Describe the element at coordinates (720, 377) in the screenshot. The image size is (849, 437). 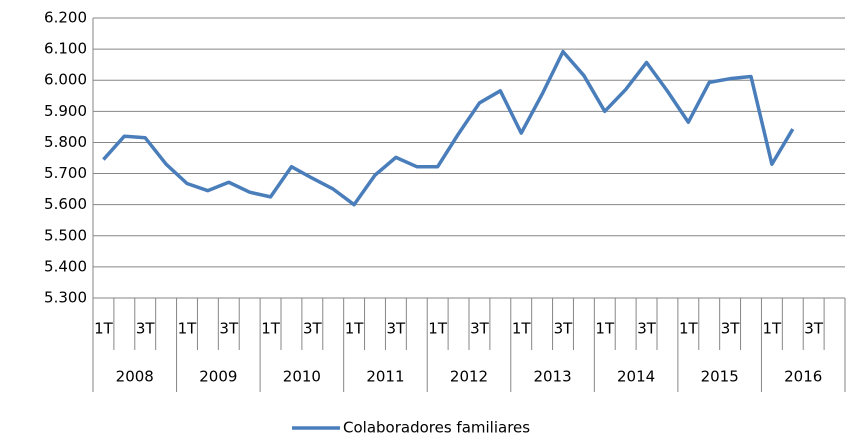
I see `year-label: 2015` at that location.